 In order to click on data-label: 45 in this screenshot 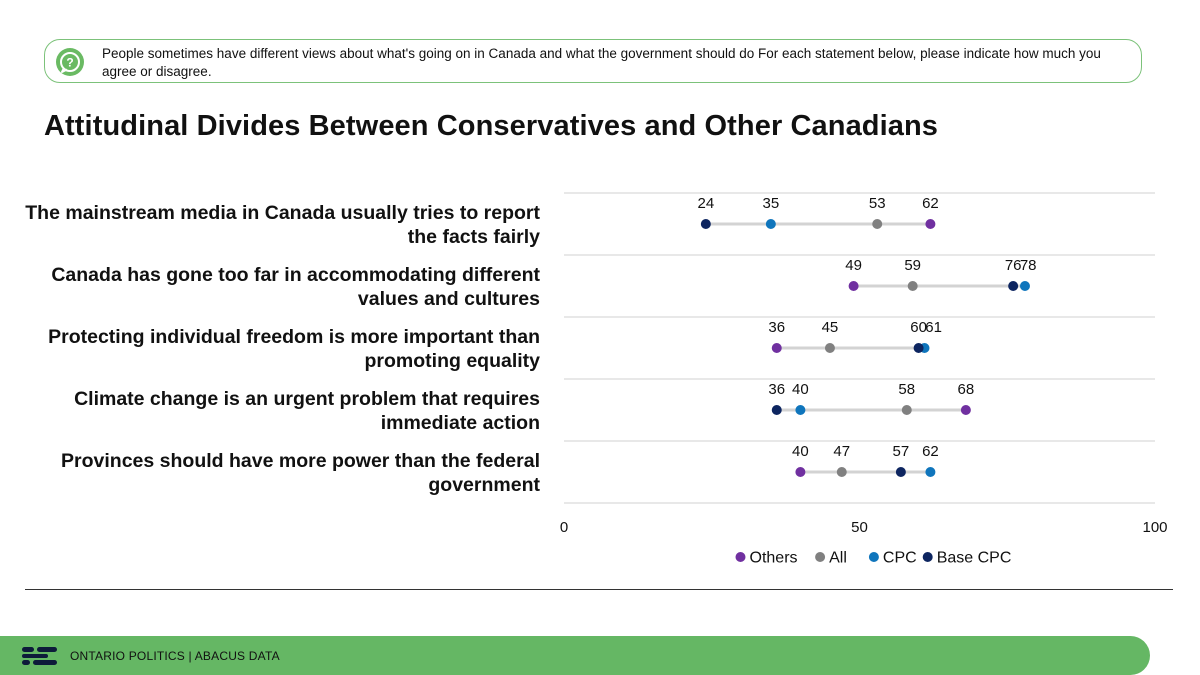, I will do `click(830, 327)`.